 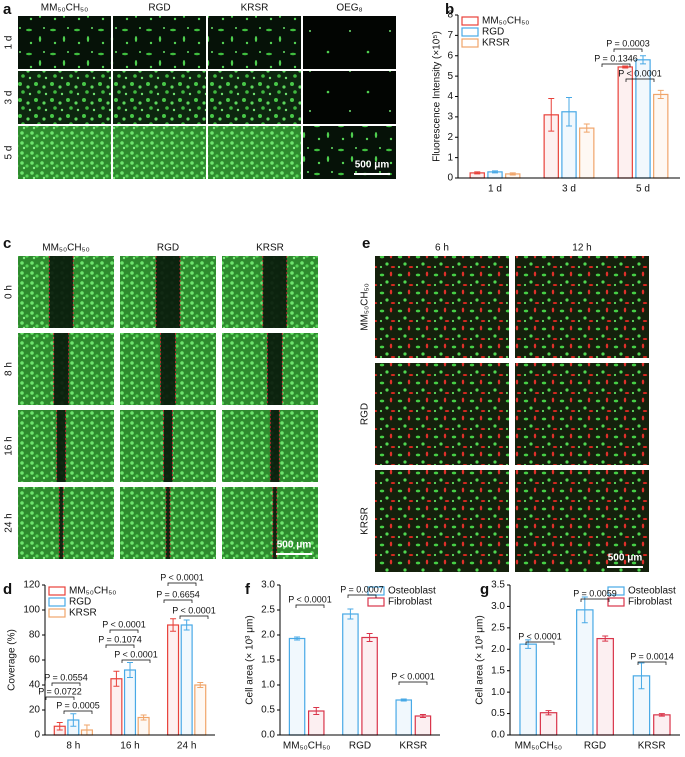 I want to click on row-label: MM₅₀CH₅₀, so click(x=365, y=306).